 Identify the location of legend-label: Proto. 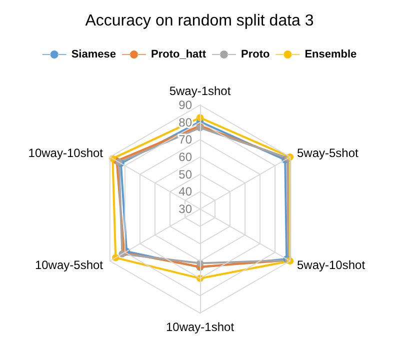
(255, 54).